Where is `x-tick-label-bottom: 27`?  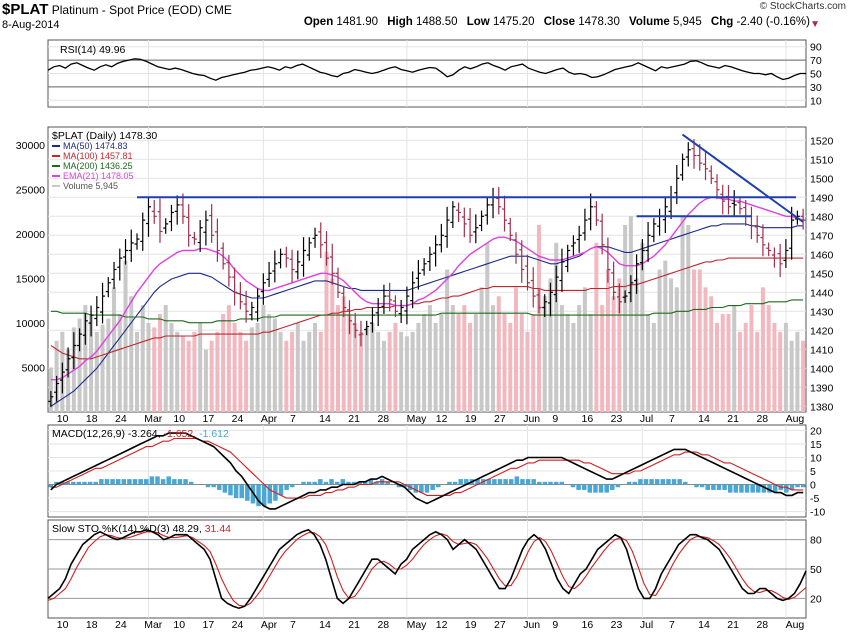 x-tick-label-bottom: 27 is located at coordinates (500, 625).